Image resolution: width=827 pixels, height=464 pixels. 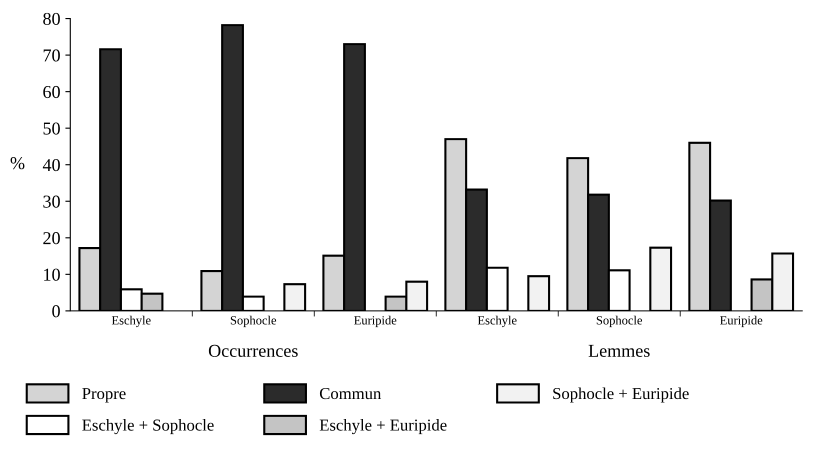 What do you see at coordinates (51, 238) in the screenshot?
I see `y-tick-label: 20` at bounding box center [51, 238].